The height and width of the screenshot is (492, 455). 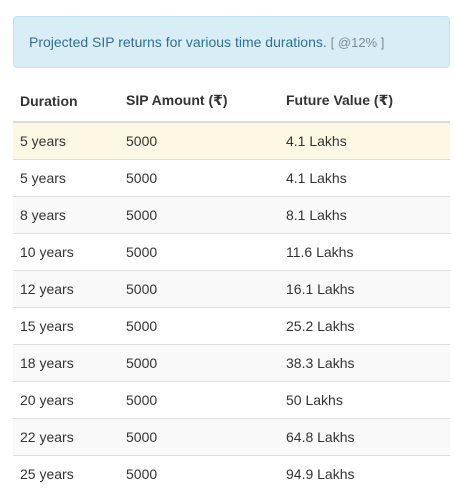 What do you see at coordinates (364, 289) in the screenshot?
I see `cell-future-value: 16.1 Lakhs` at bounding box center [364, 289].